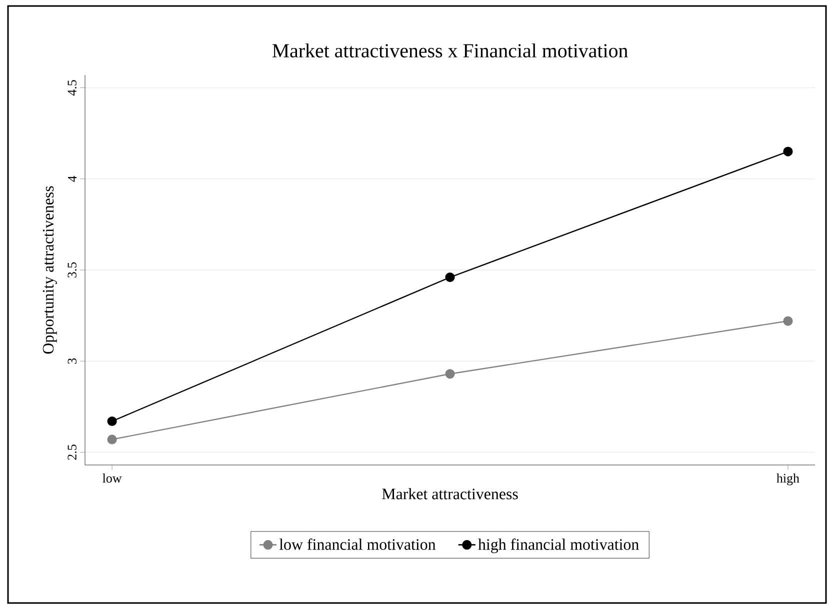 The width and height of the screenshot is (829, 609). Describe the element at coordinates (450, 50) in the screenshot. I see `chart-title: Market attractiveness x Financial motivation` at that location.